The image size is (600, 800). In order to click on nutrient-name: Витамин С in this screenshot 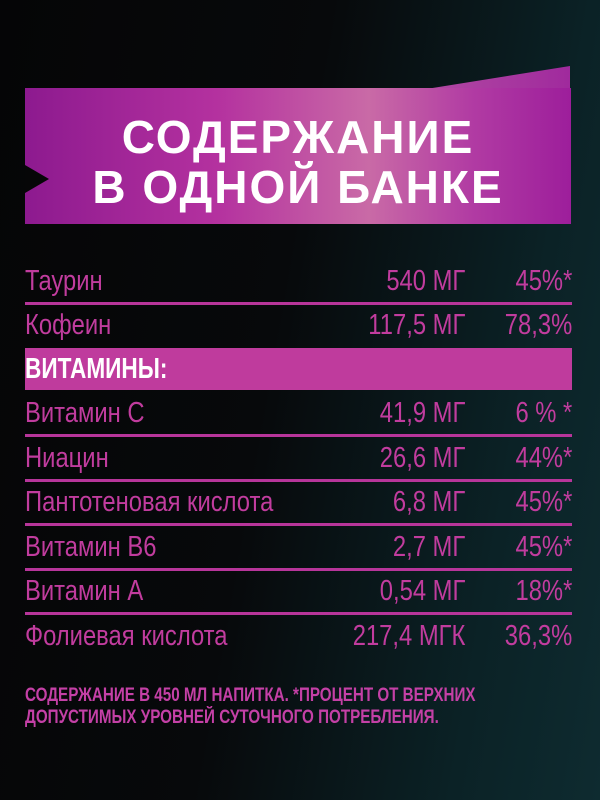, I will do `click(85, 413)`.